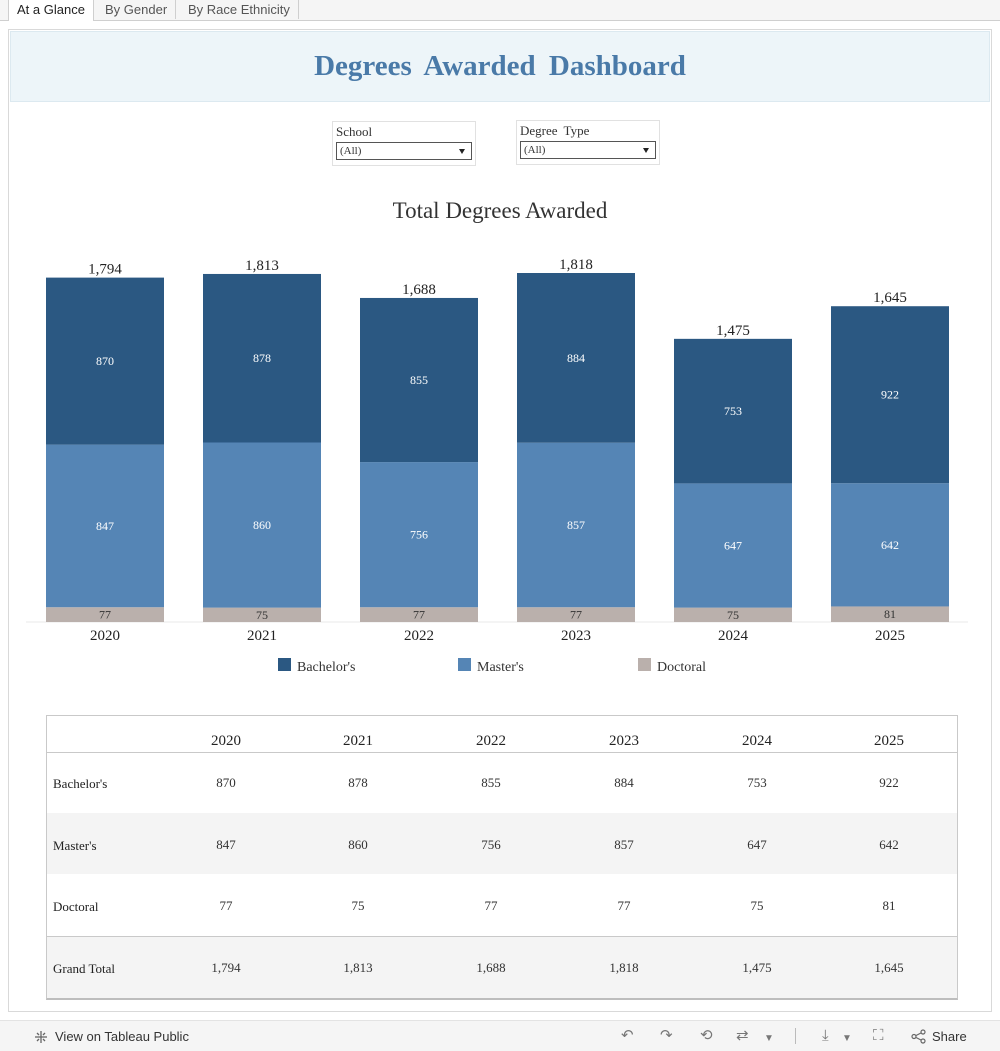  I want to click on row-label: Grand Total, so click(84, 968).